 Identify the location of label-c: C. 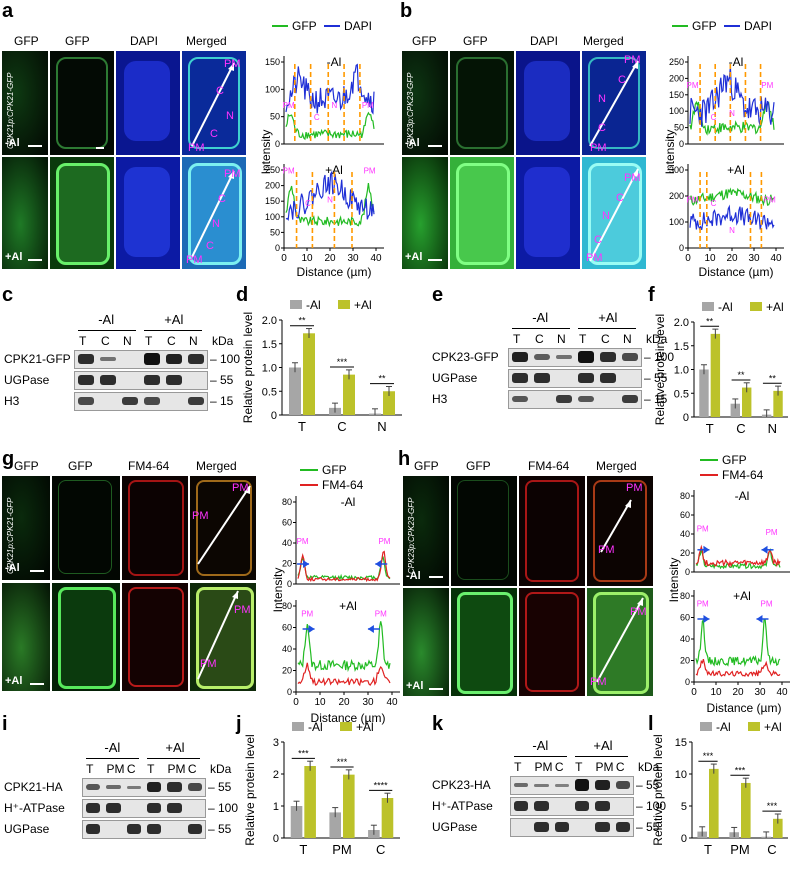
(622, 80).